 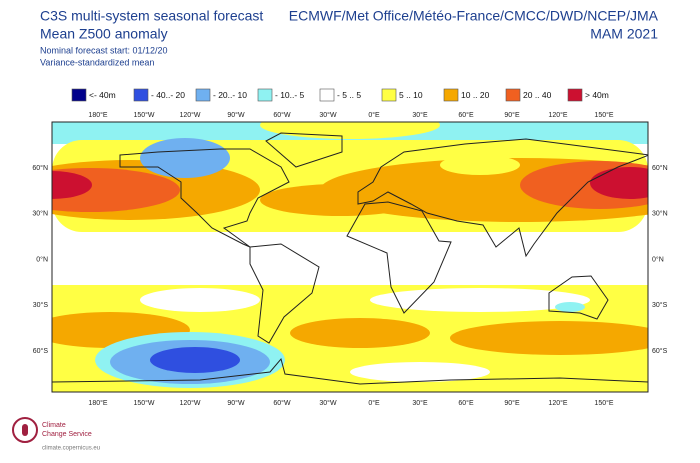 I want to click on logo-line2: Change Service, so click(x=67, y=434).